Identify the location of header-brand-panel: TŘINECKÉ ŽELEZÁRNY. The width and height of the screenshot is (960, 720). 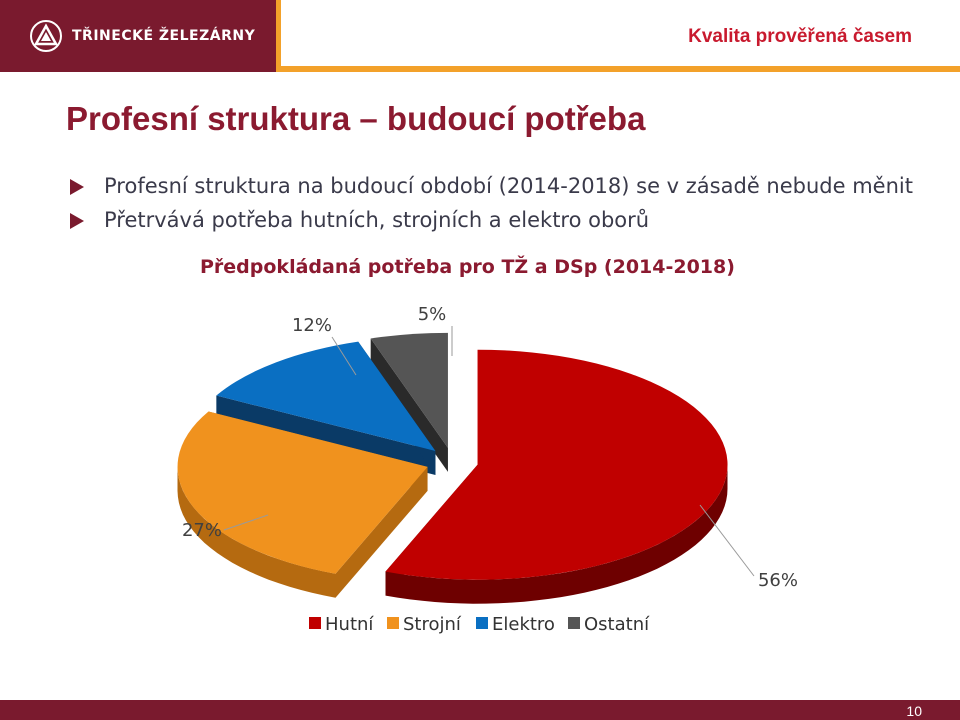
(138, 36).